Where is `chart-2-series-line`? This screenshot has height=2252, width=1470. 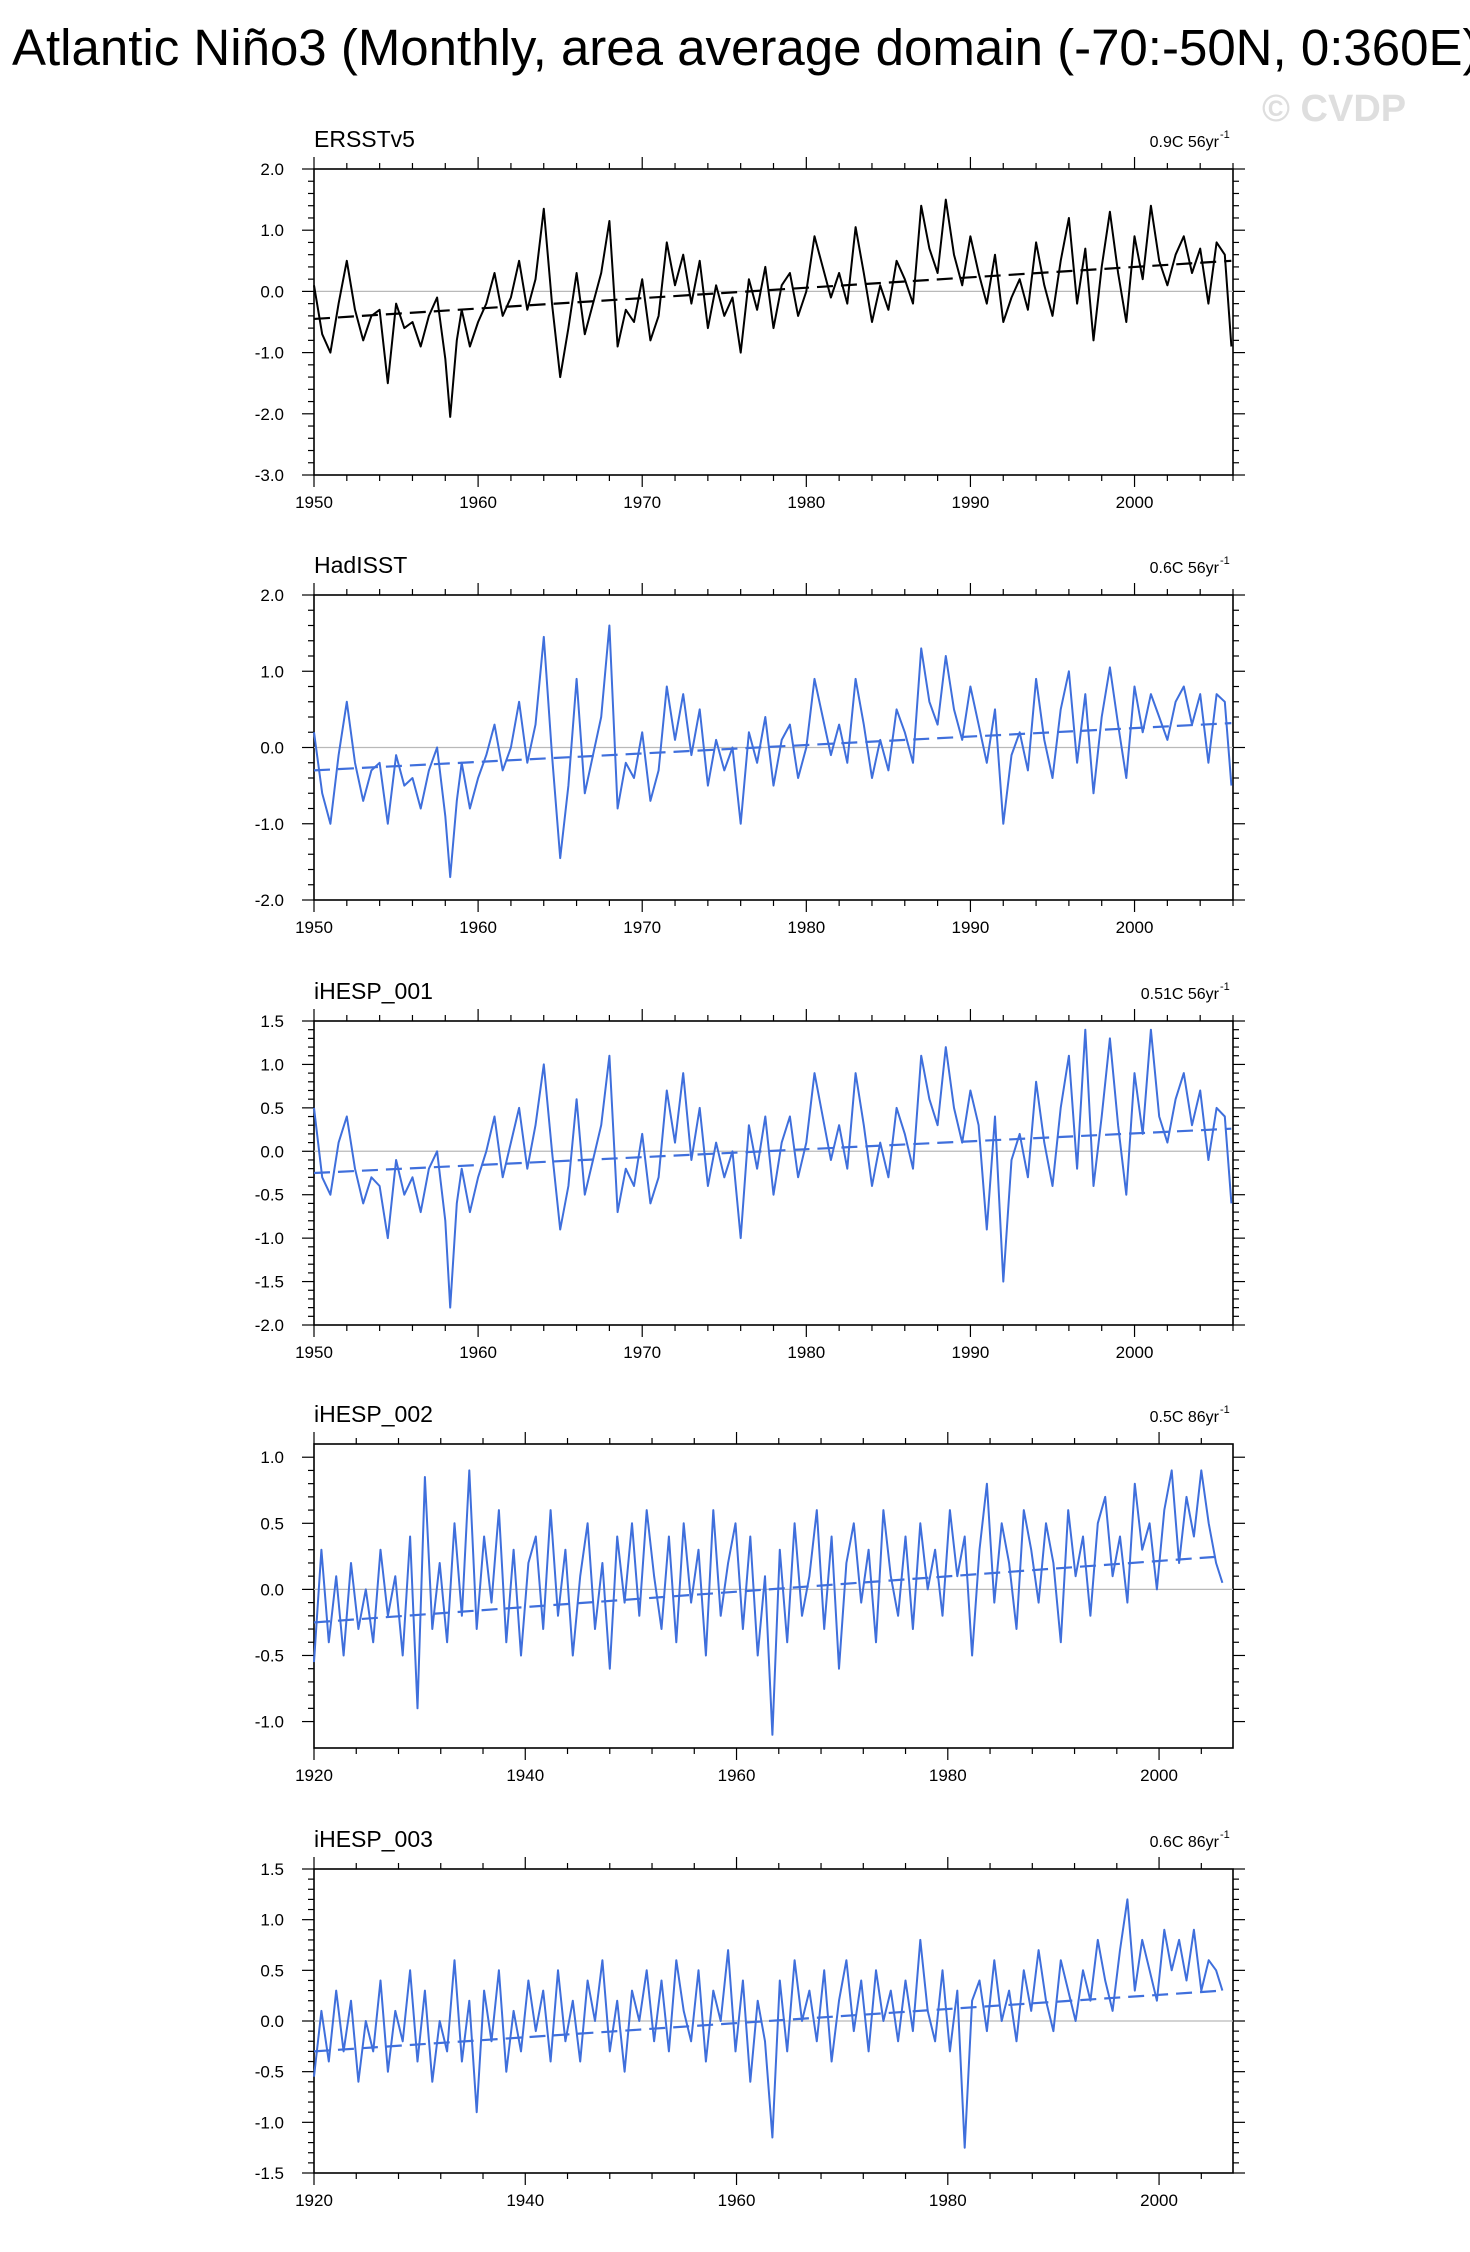
chart-2-series-line is located at coordinates (773, 751).